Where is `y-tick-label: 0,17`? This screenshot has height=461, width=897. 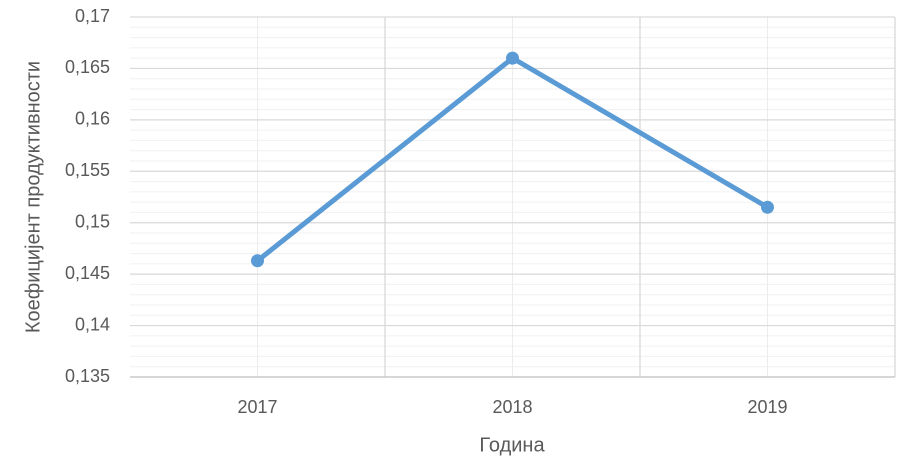 y-tick-label: 0,17 is located at coordinates (92, 16).